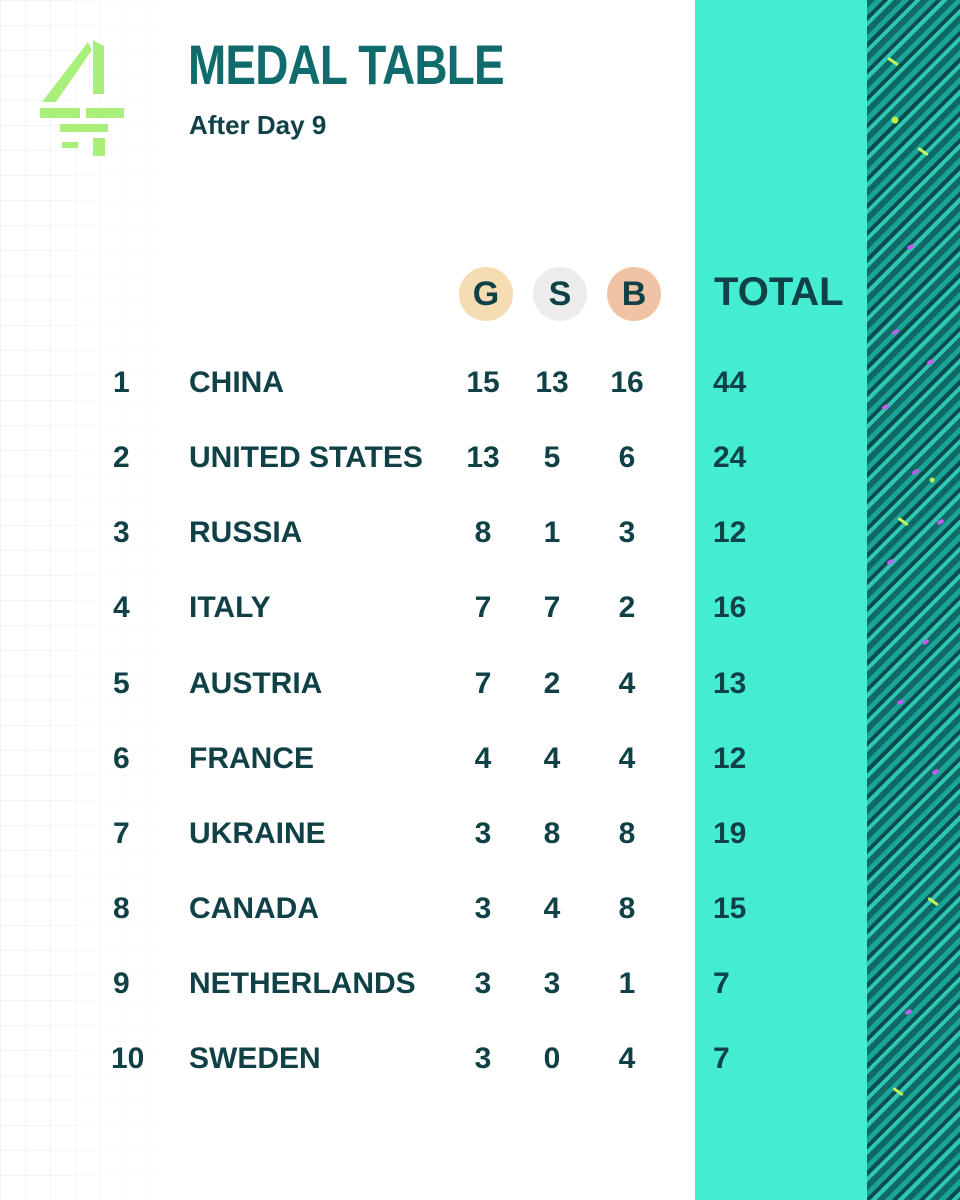 This screenshot has height=1200, width=960. Describe the element at coordinates (251, 758) in the screenshot. I see `country-cell: FRANCE` at that location.